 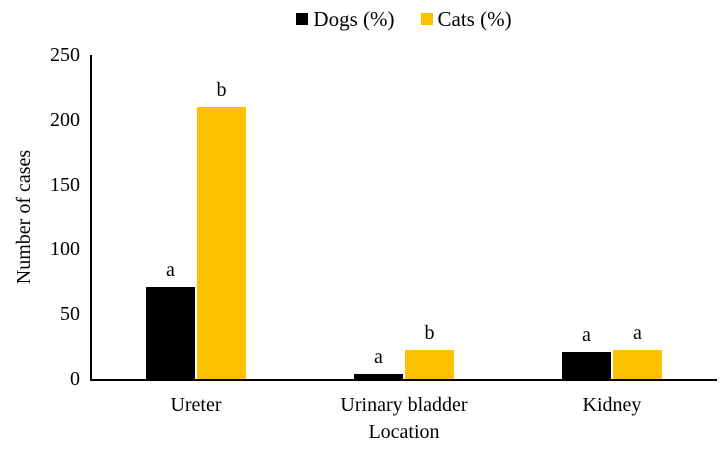 I want to click on significance-label-cats-kidney: a, so click(x=637, y=333).